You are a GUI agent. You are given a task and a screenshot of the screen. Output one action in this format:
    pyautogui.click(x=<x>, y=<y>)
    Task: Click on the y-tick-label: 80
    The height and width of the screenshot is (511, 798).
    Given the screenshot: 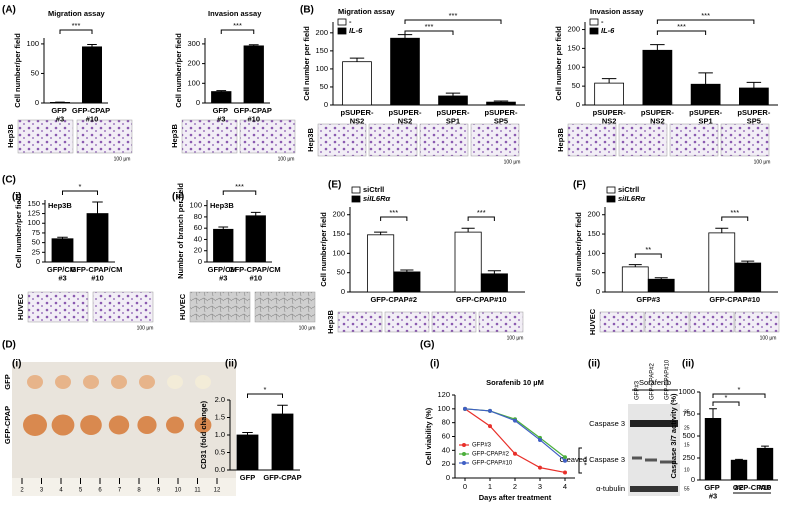 What is the action you would take?
    pyautogui.click(x=198, y=216)
    